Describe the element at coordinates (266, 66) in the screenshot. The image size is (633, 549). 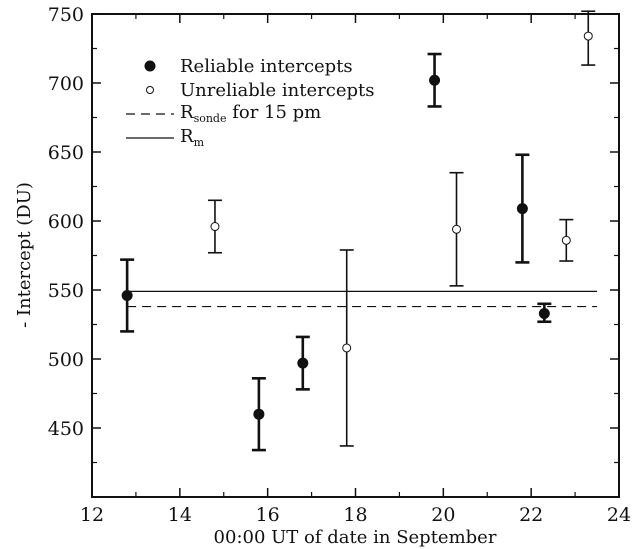
I see `legend-reliable-label: Reliable intercepts` at that location.